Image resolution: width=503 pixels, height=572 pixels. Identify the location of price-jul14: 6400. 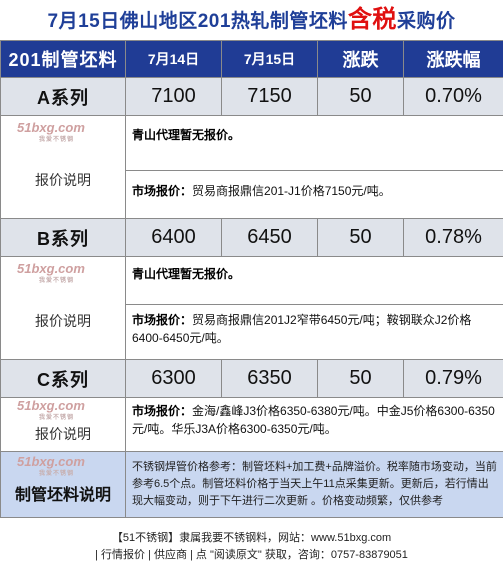
(173, 237).